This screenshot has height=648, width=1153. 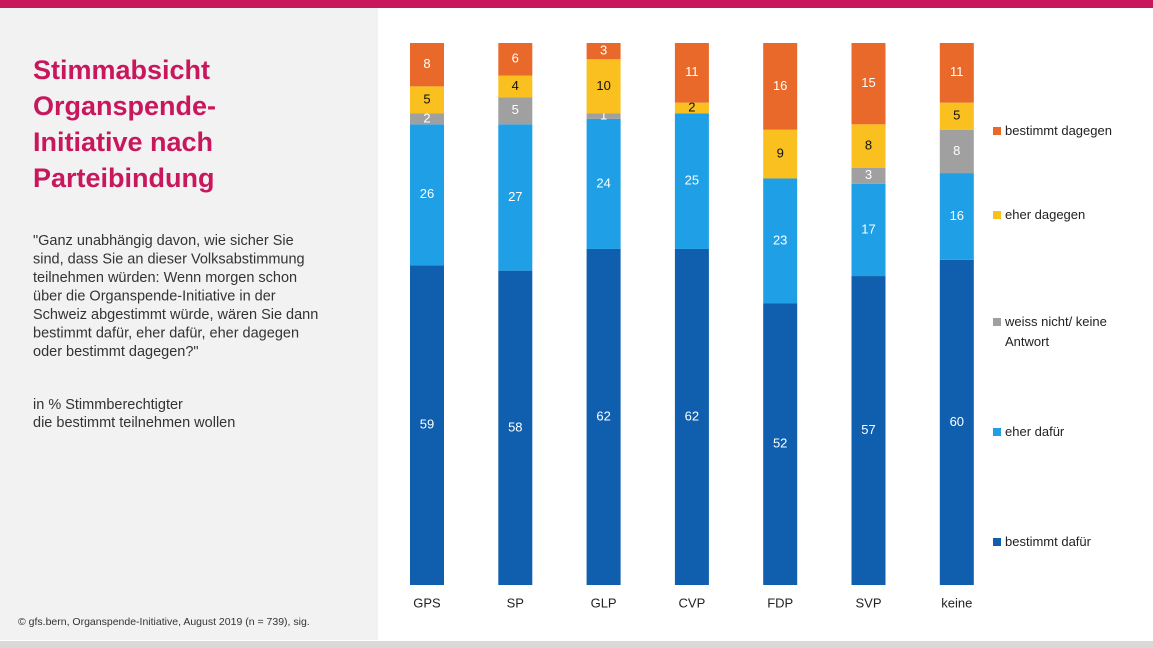 I want to click on note-line: in % Stimmberechtigter, so click(x=108, y=405).